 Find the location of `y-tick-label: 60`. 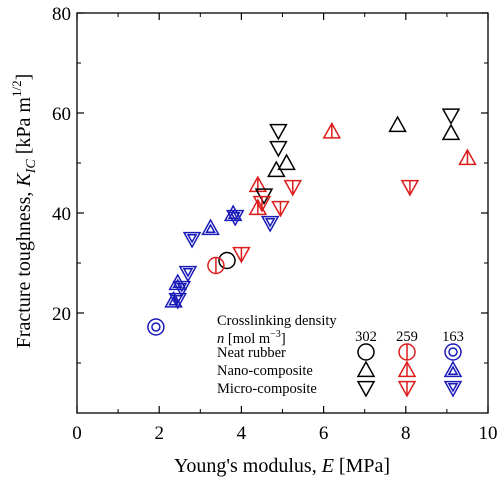

y-tick-label: 60 is located at coordinates (61, 114).